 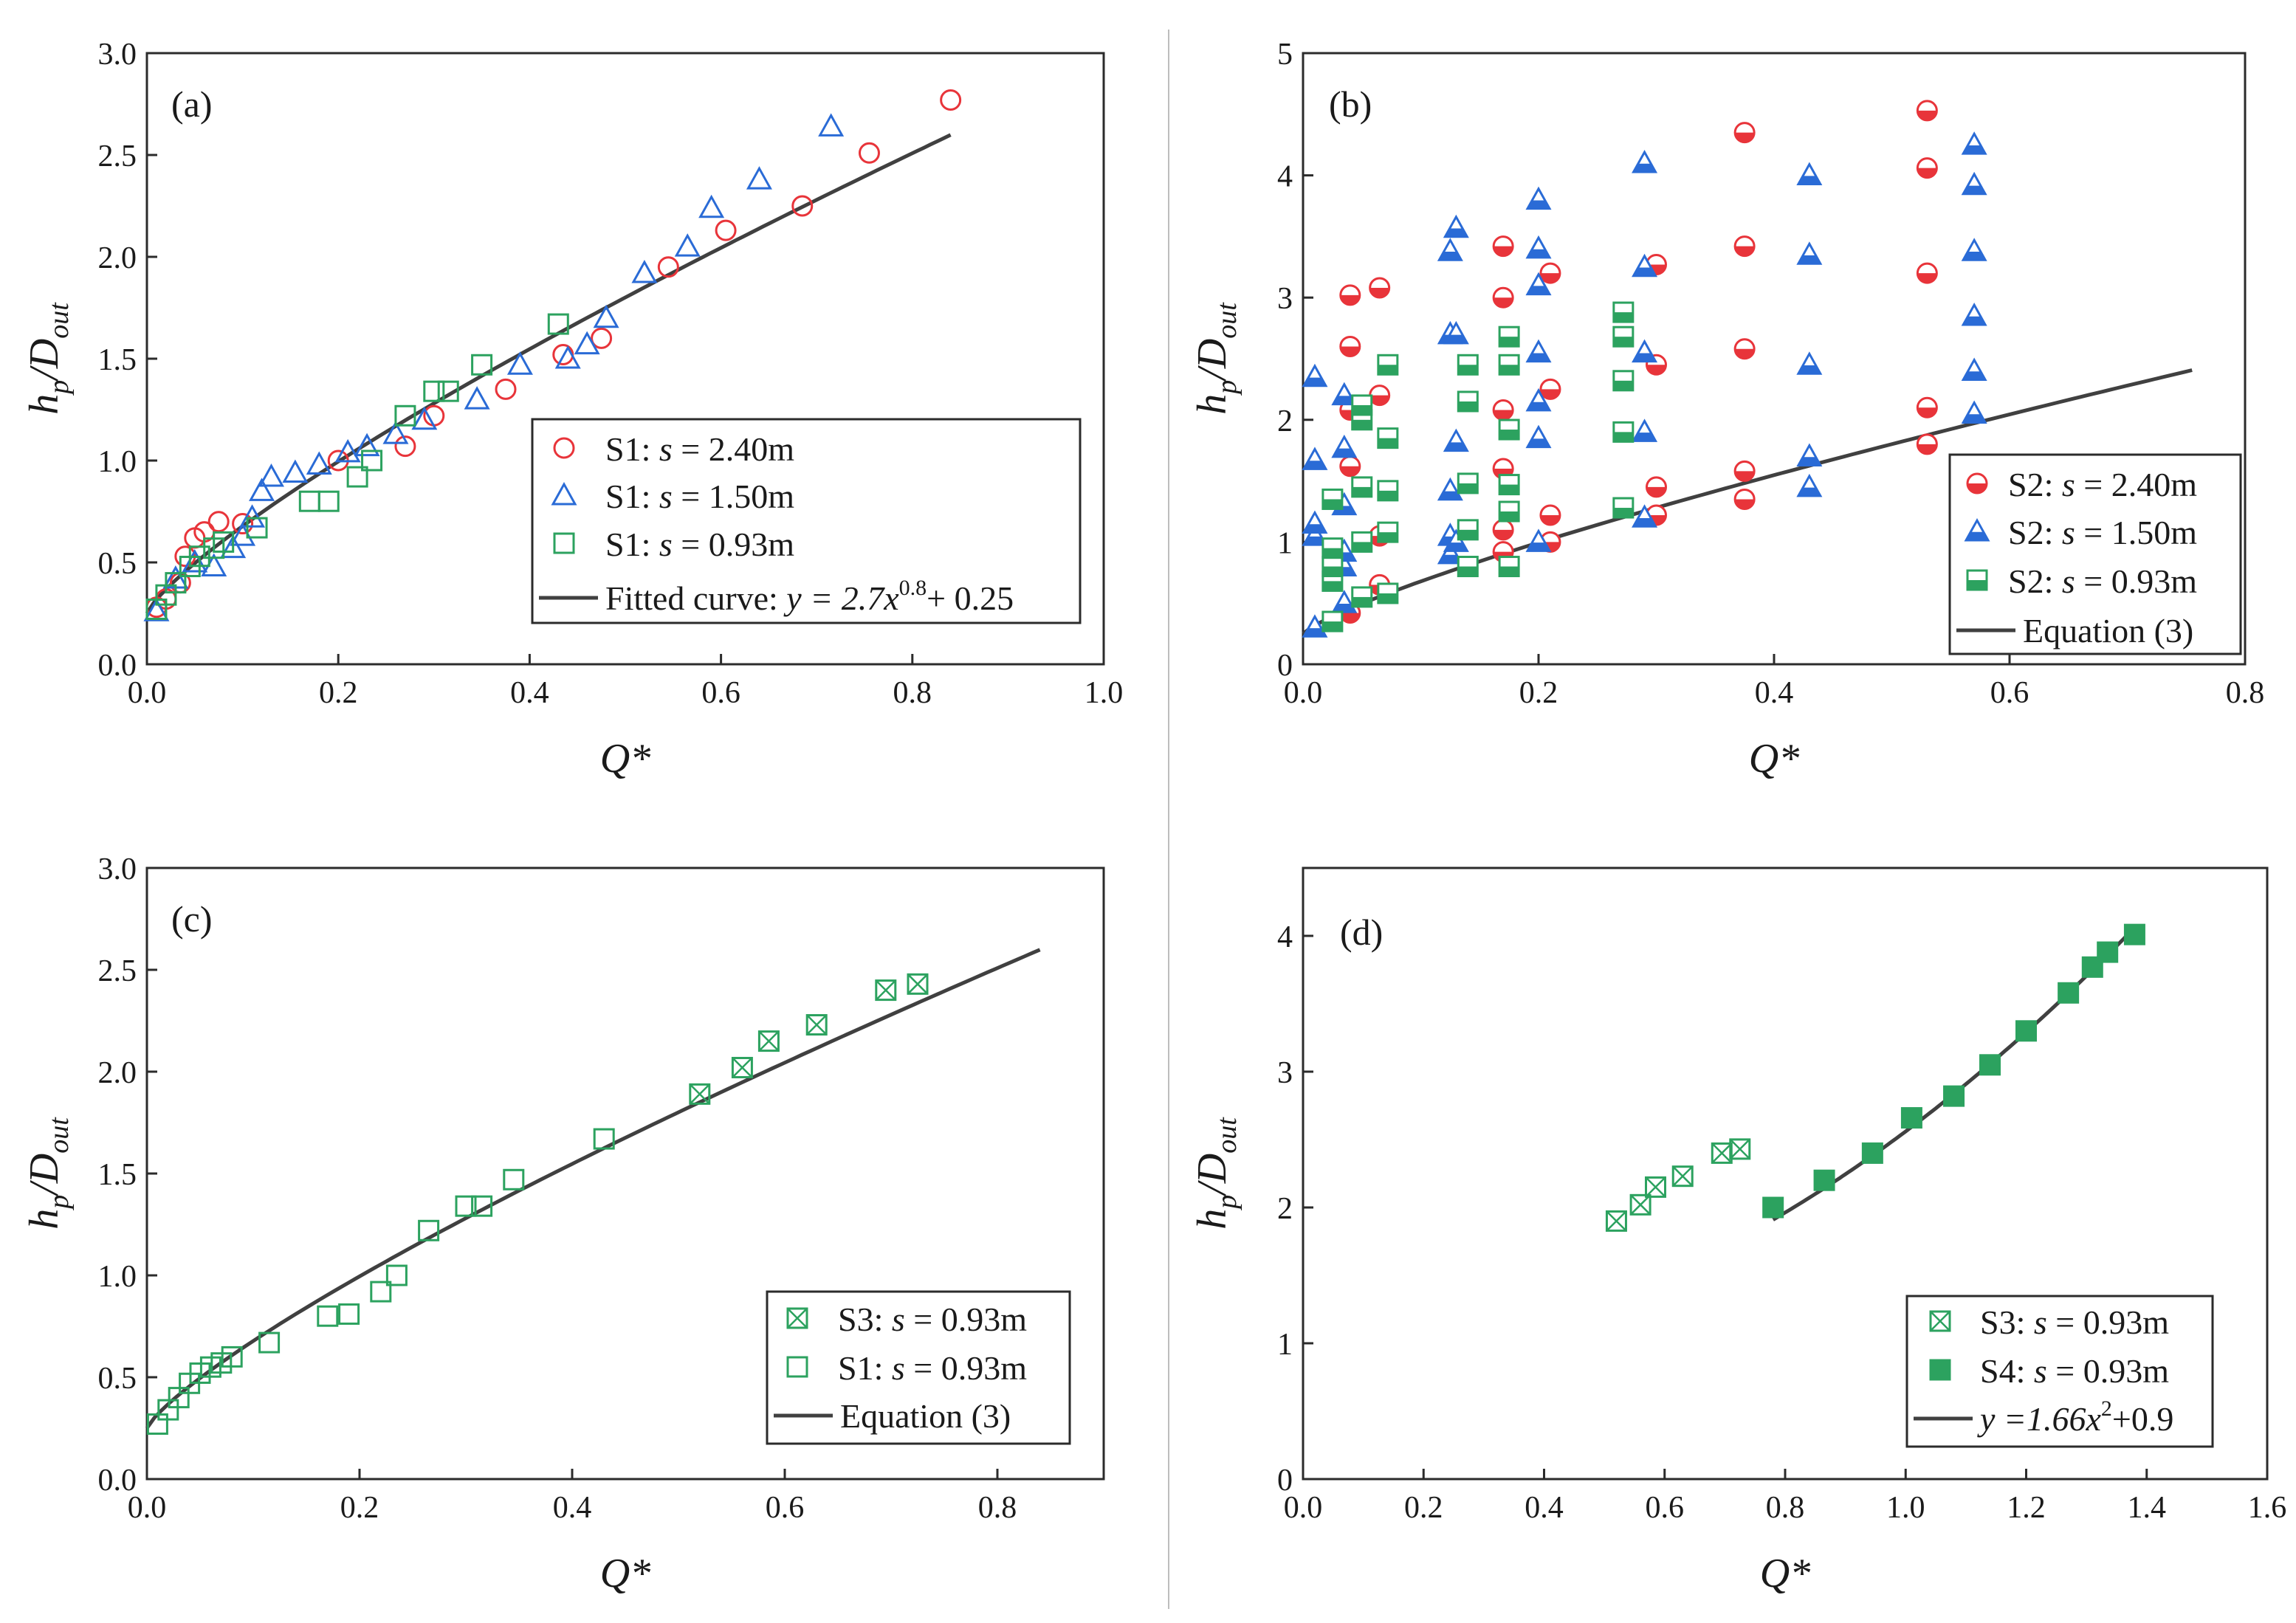 What do you see at coordinates (2027, 1508) in the screenshot?
I see `x-tick-label: 1.2` at bounding box center [2027, 1508].